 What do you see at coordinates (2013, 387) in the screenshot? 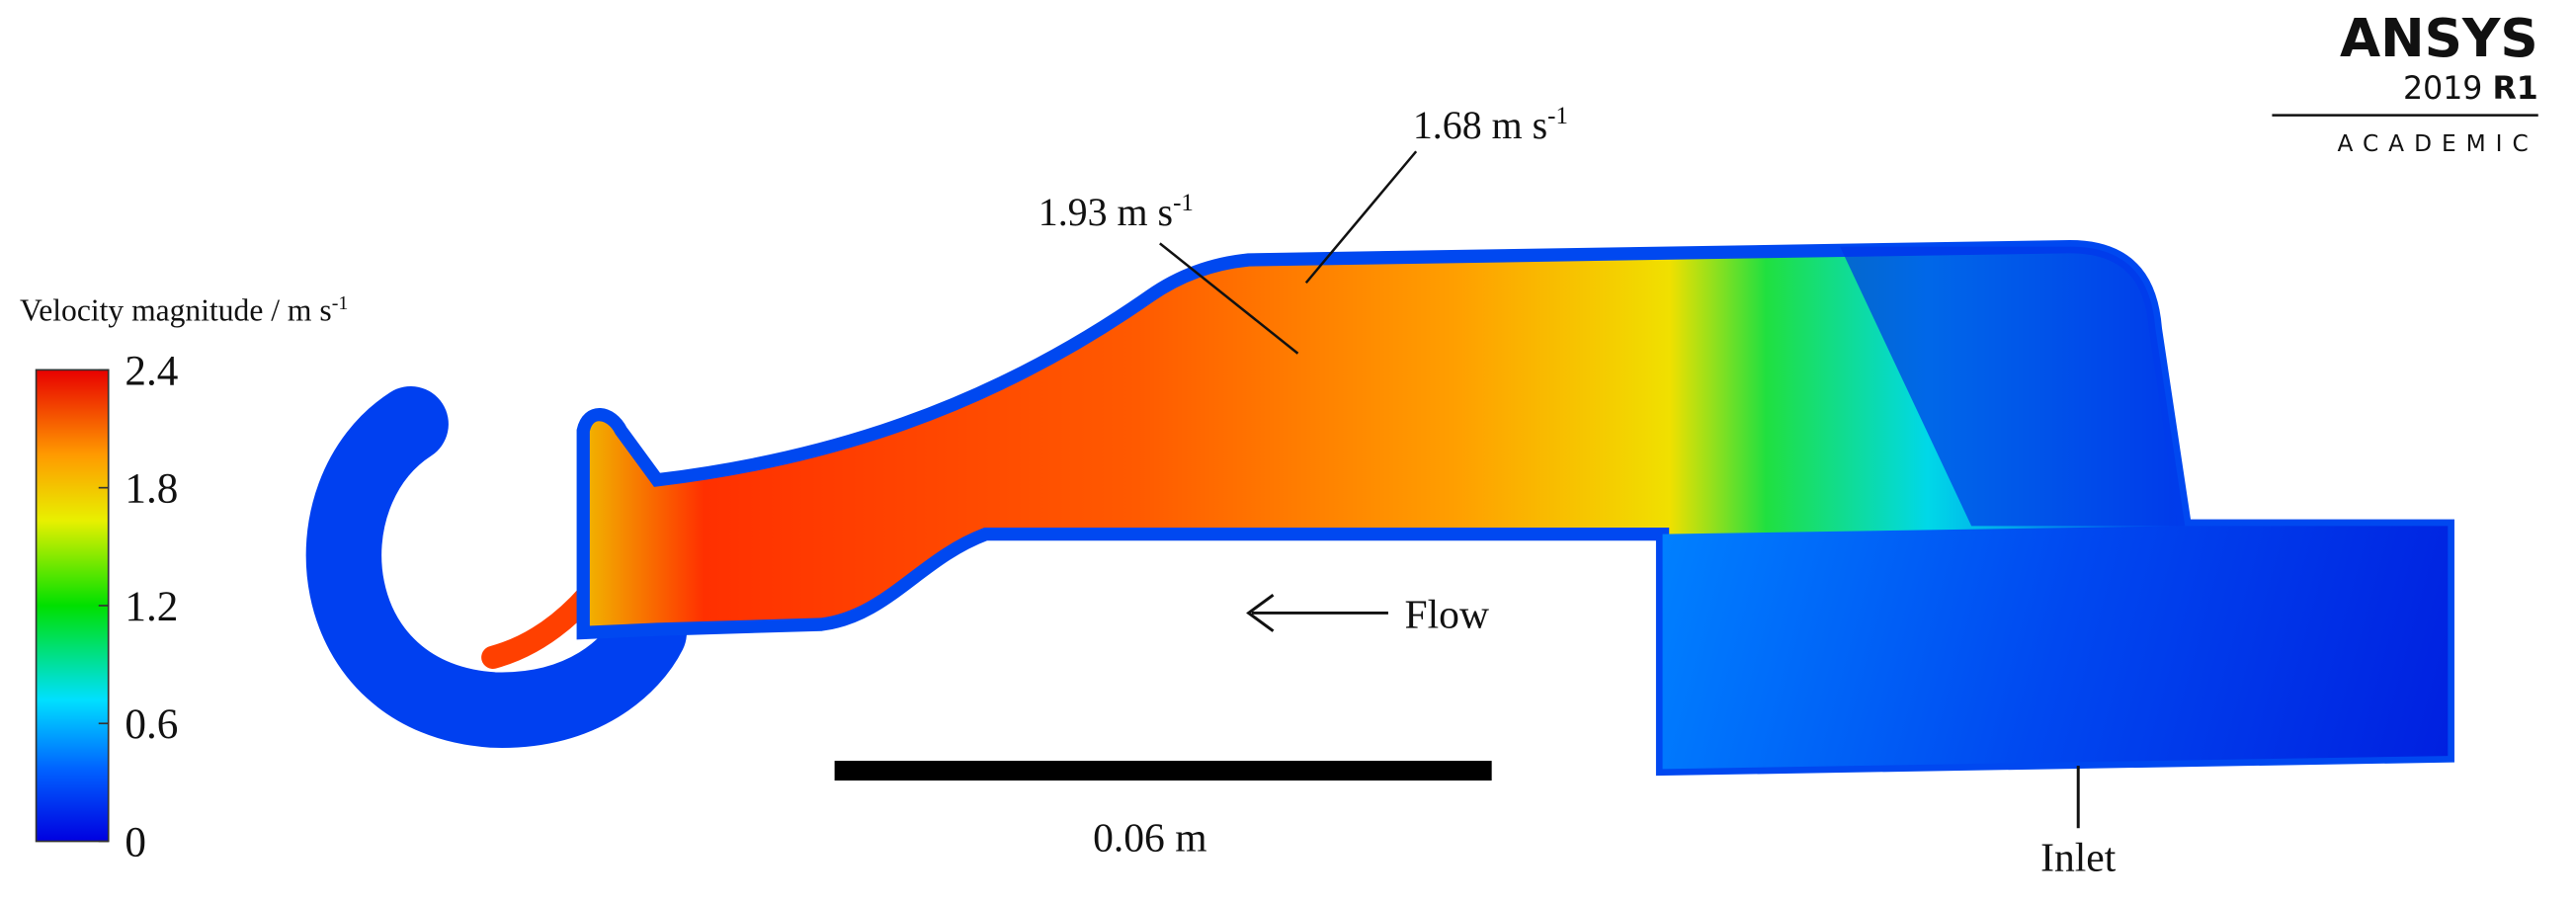
I see `recirculation` at bounding box center [2013, 387].